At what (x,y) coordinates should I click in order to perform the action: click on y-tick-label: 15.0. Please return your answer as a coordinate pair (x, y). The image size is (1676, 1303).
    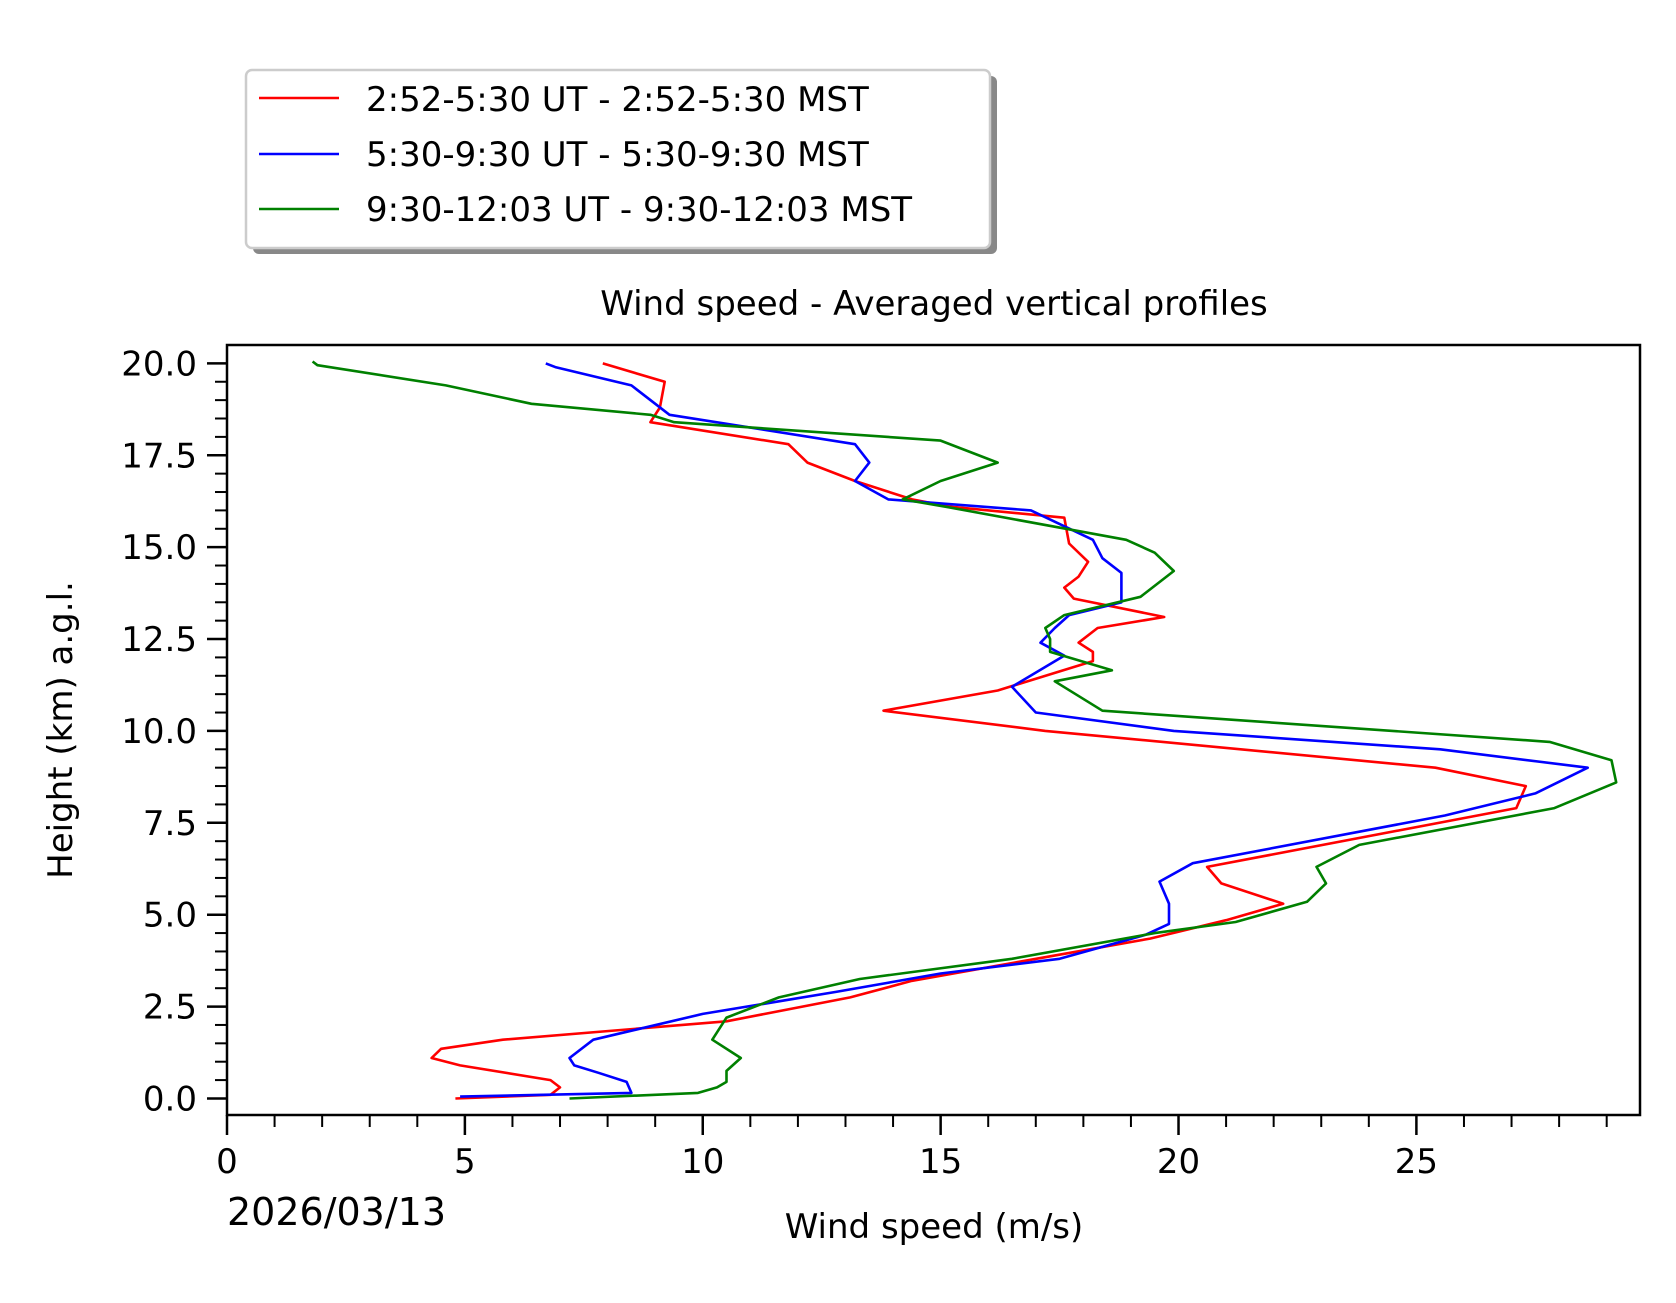
    Looking at the image, I should click on (159, 548).